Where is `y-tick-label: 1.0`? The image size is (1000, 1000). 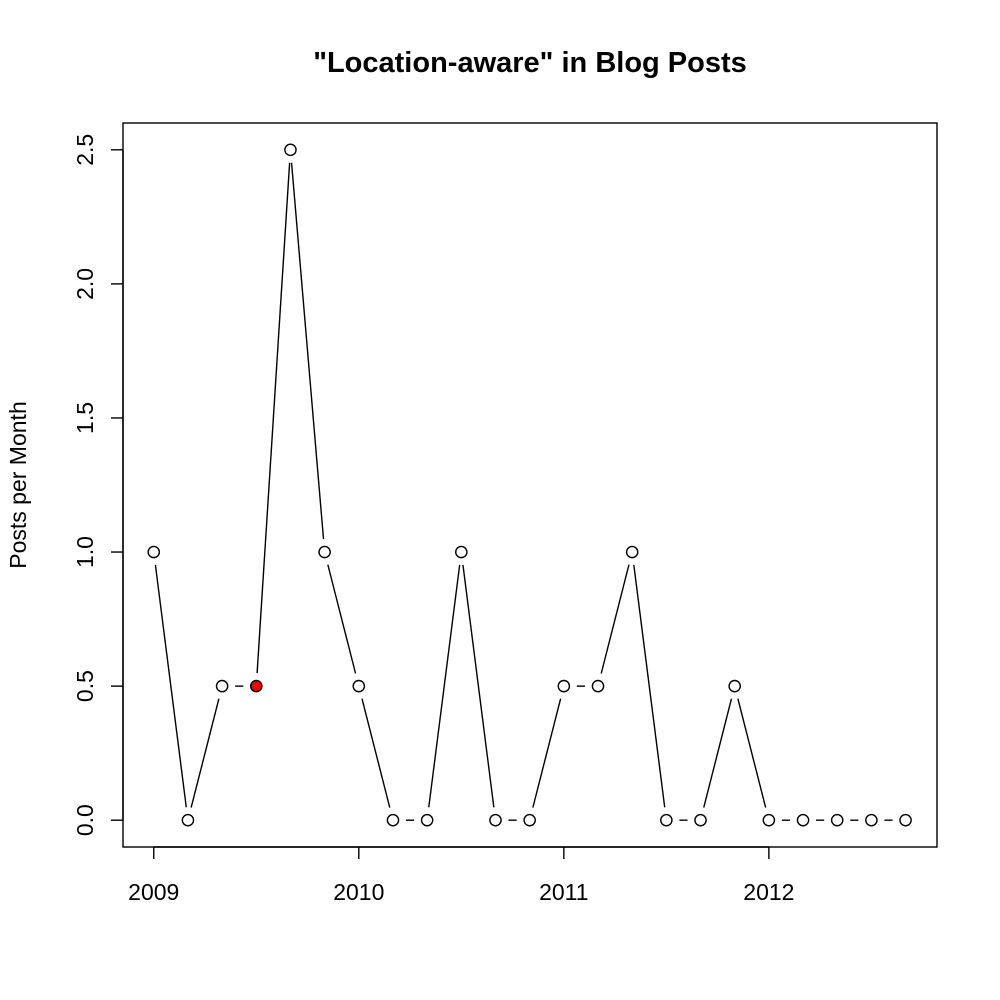 y-tick-label: 1.0 is located at coordinates (85, 552).